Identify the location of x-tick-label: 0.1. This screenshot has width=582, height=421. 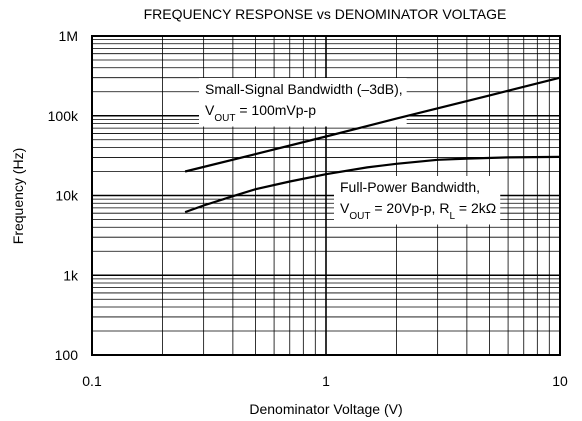
(92, 381).